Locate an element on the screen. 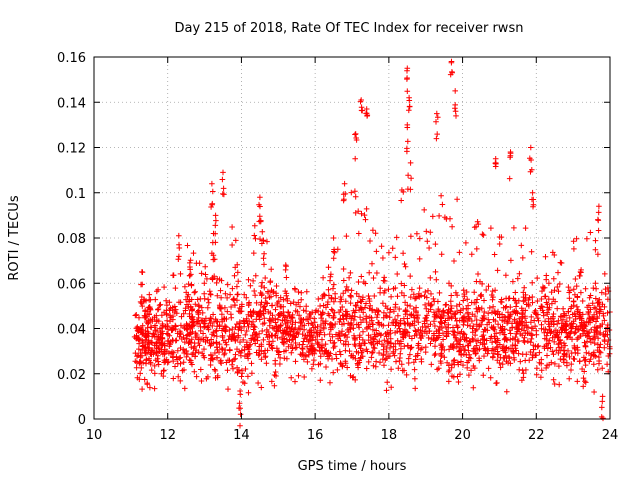 This screenshot has width=640, height=480. y-tick-label: 0.12 is located at coordinates (71, 149).